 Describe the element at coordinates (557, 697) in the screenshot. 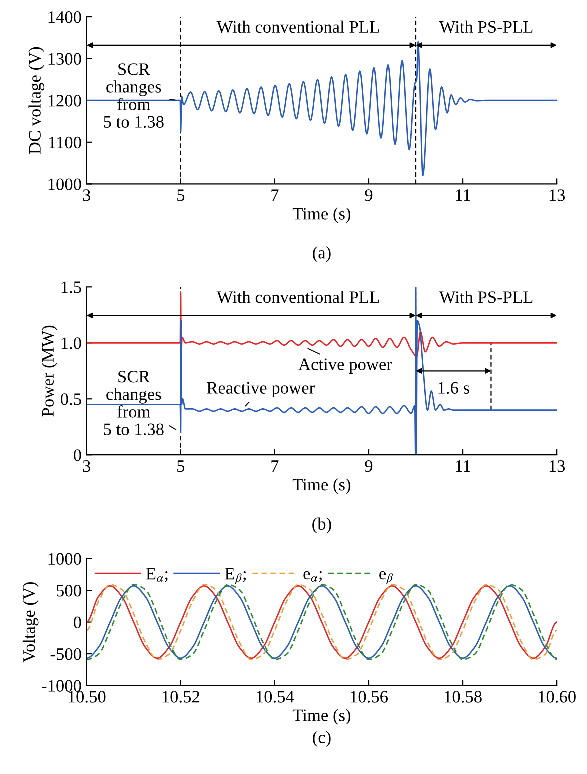

I see `x-tick-label: 10.60` at that location.